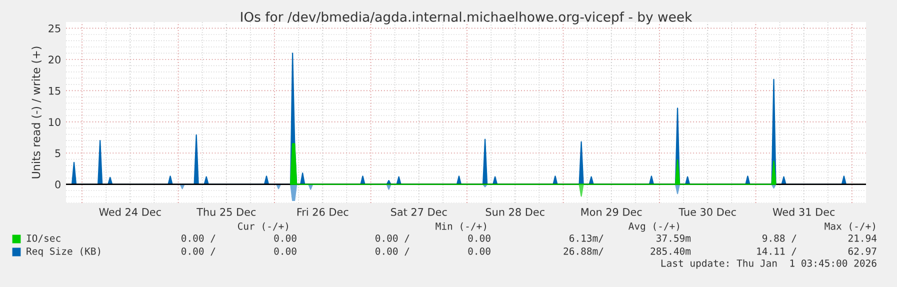  Describe the element at coordinates (54, 60) in the screenshot. I see `y-tick-label: 20` at that location.